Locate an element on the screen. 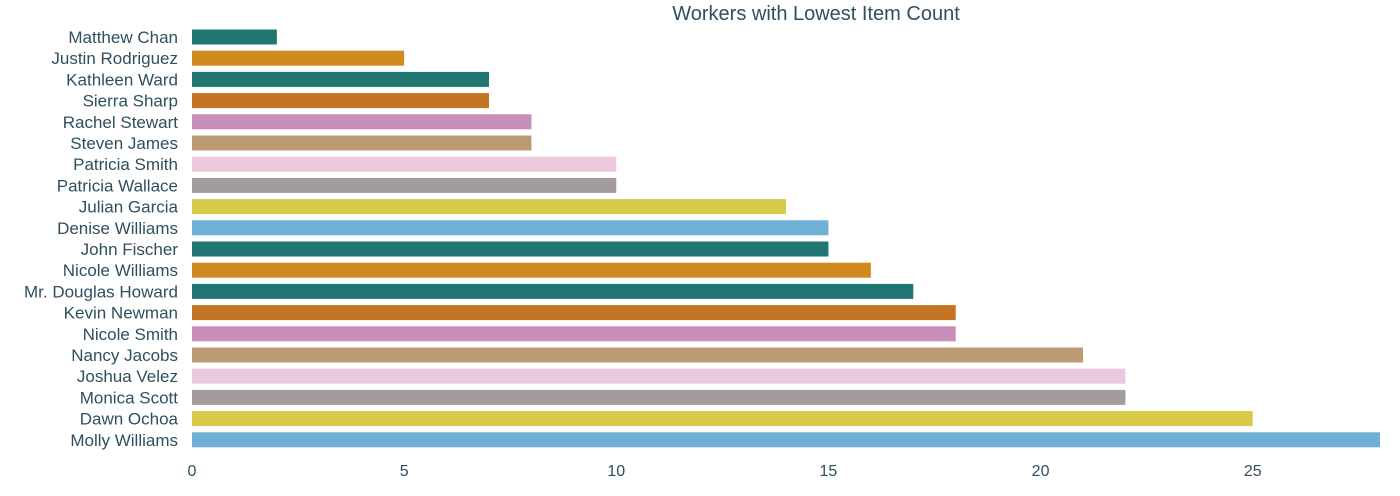 This screenshot has width=1400, height=496. y-tick-label-8: Julian Garcia is located at coordinates (129, 207).